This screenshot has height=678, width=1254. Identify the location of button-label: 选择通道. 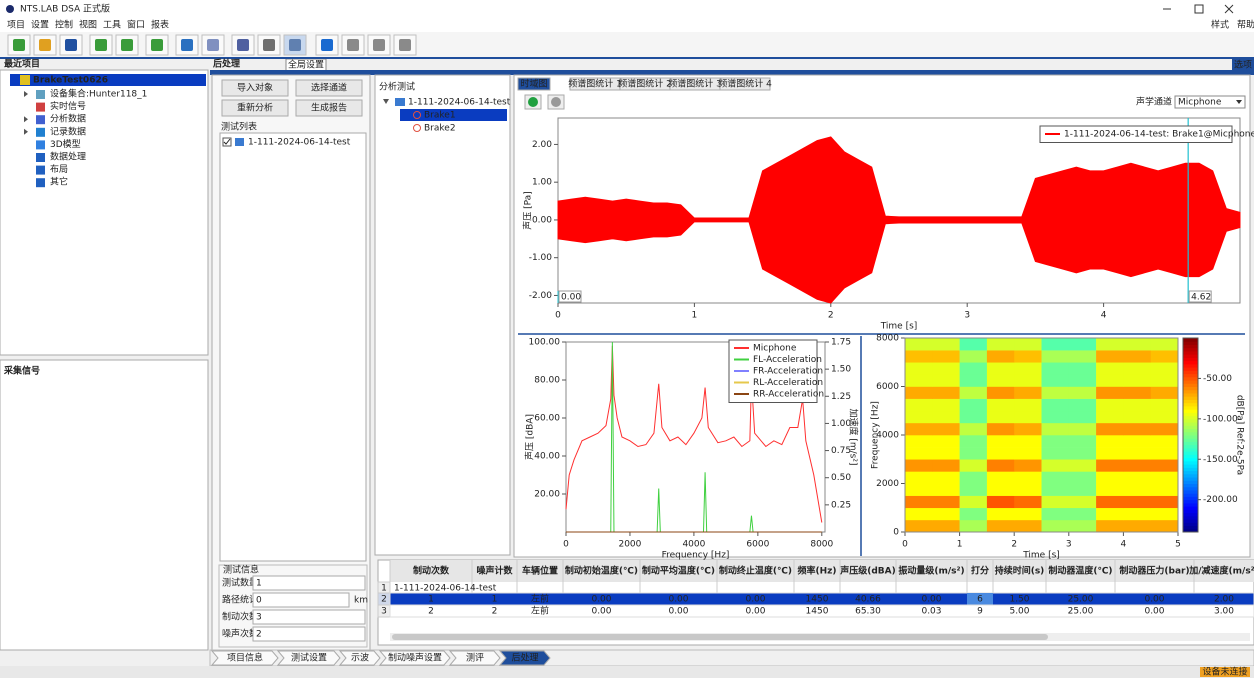
(329, 88).